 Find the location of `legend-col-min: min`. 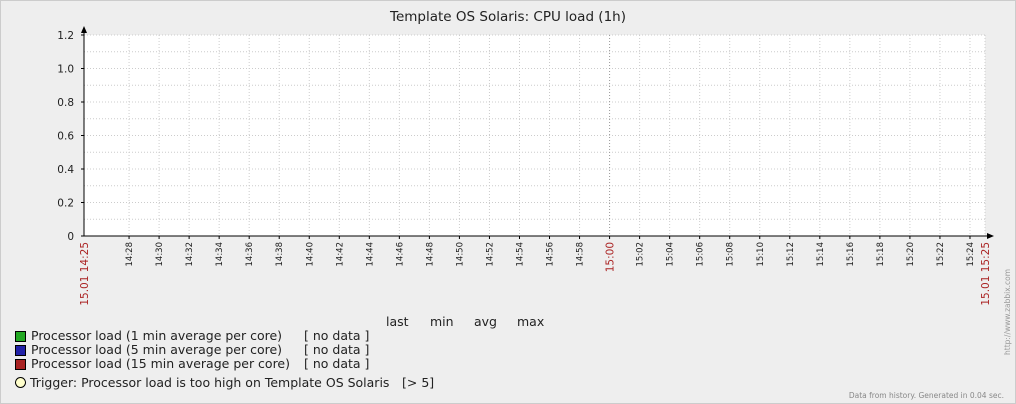

legend-col-min: min is located at coordinates (442, 321).